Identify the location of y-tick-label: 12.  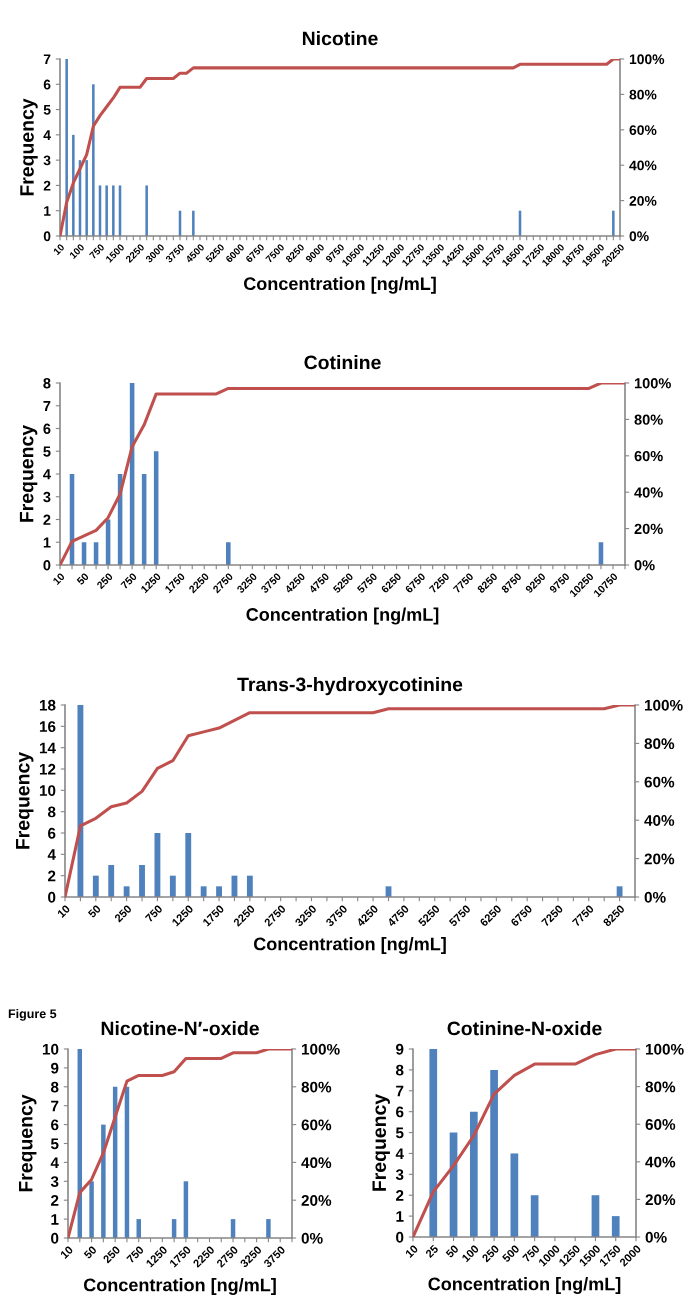
(47, 769).